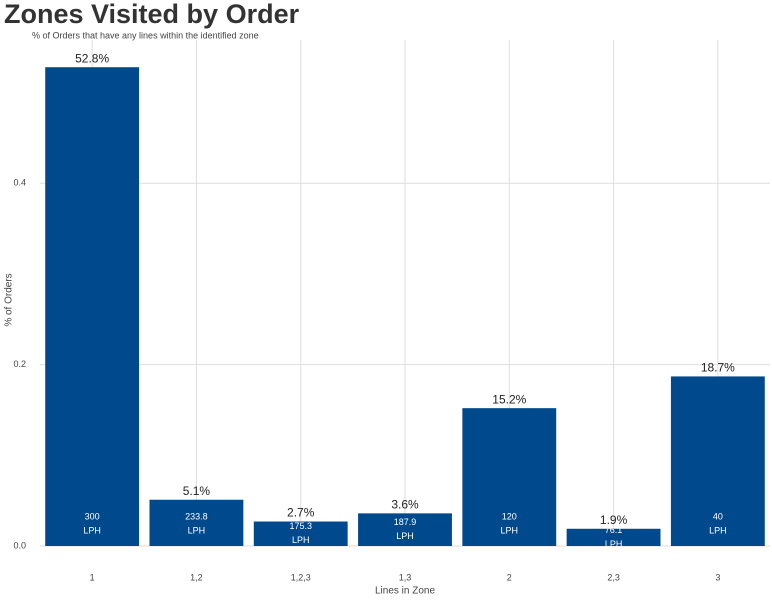 This screenshot has height=600, width=772. Describe the element at coordinates (509, 516) in the screenshot. I see `inner-value: 120` at that location.